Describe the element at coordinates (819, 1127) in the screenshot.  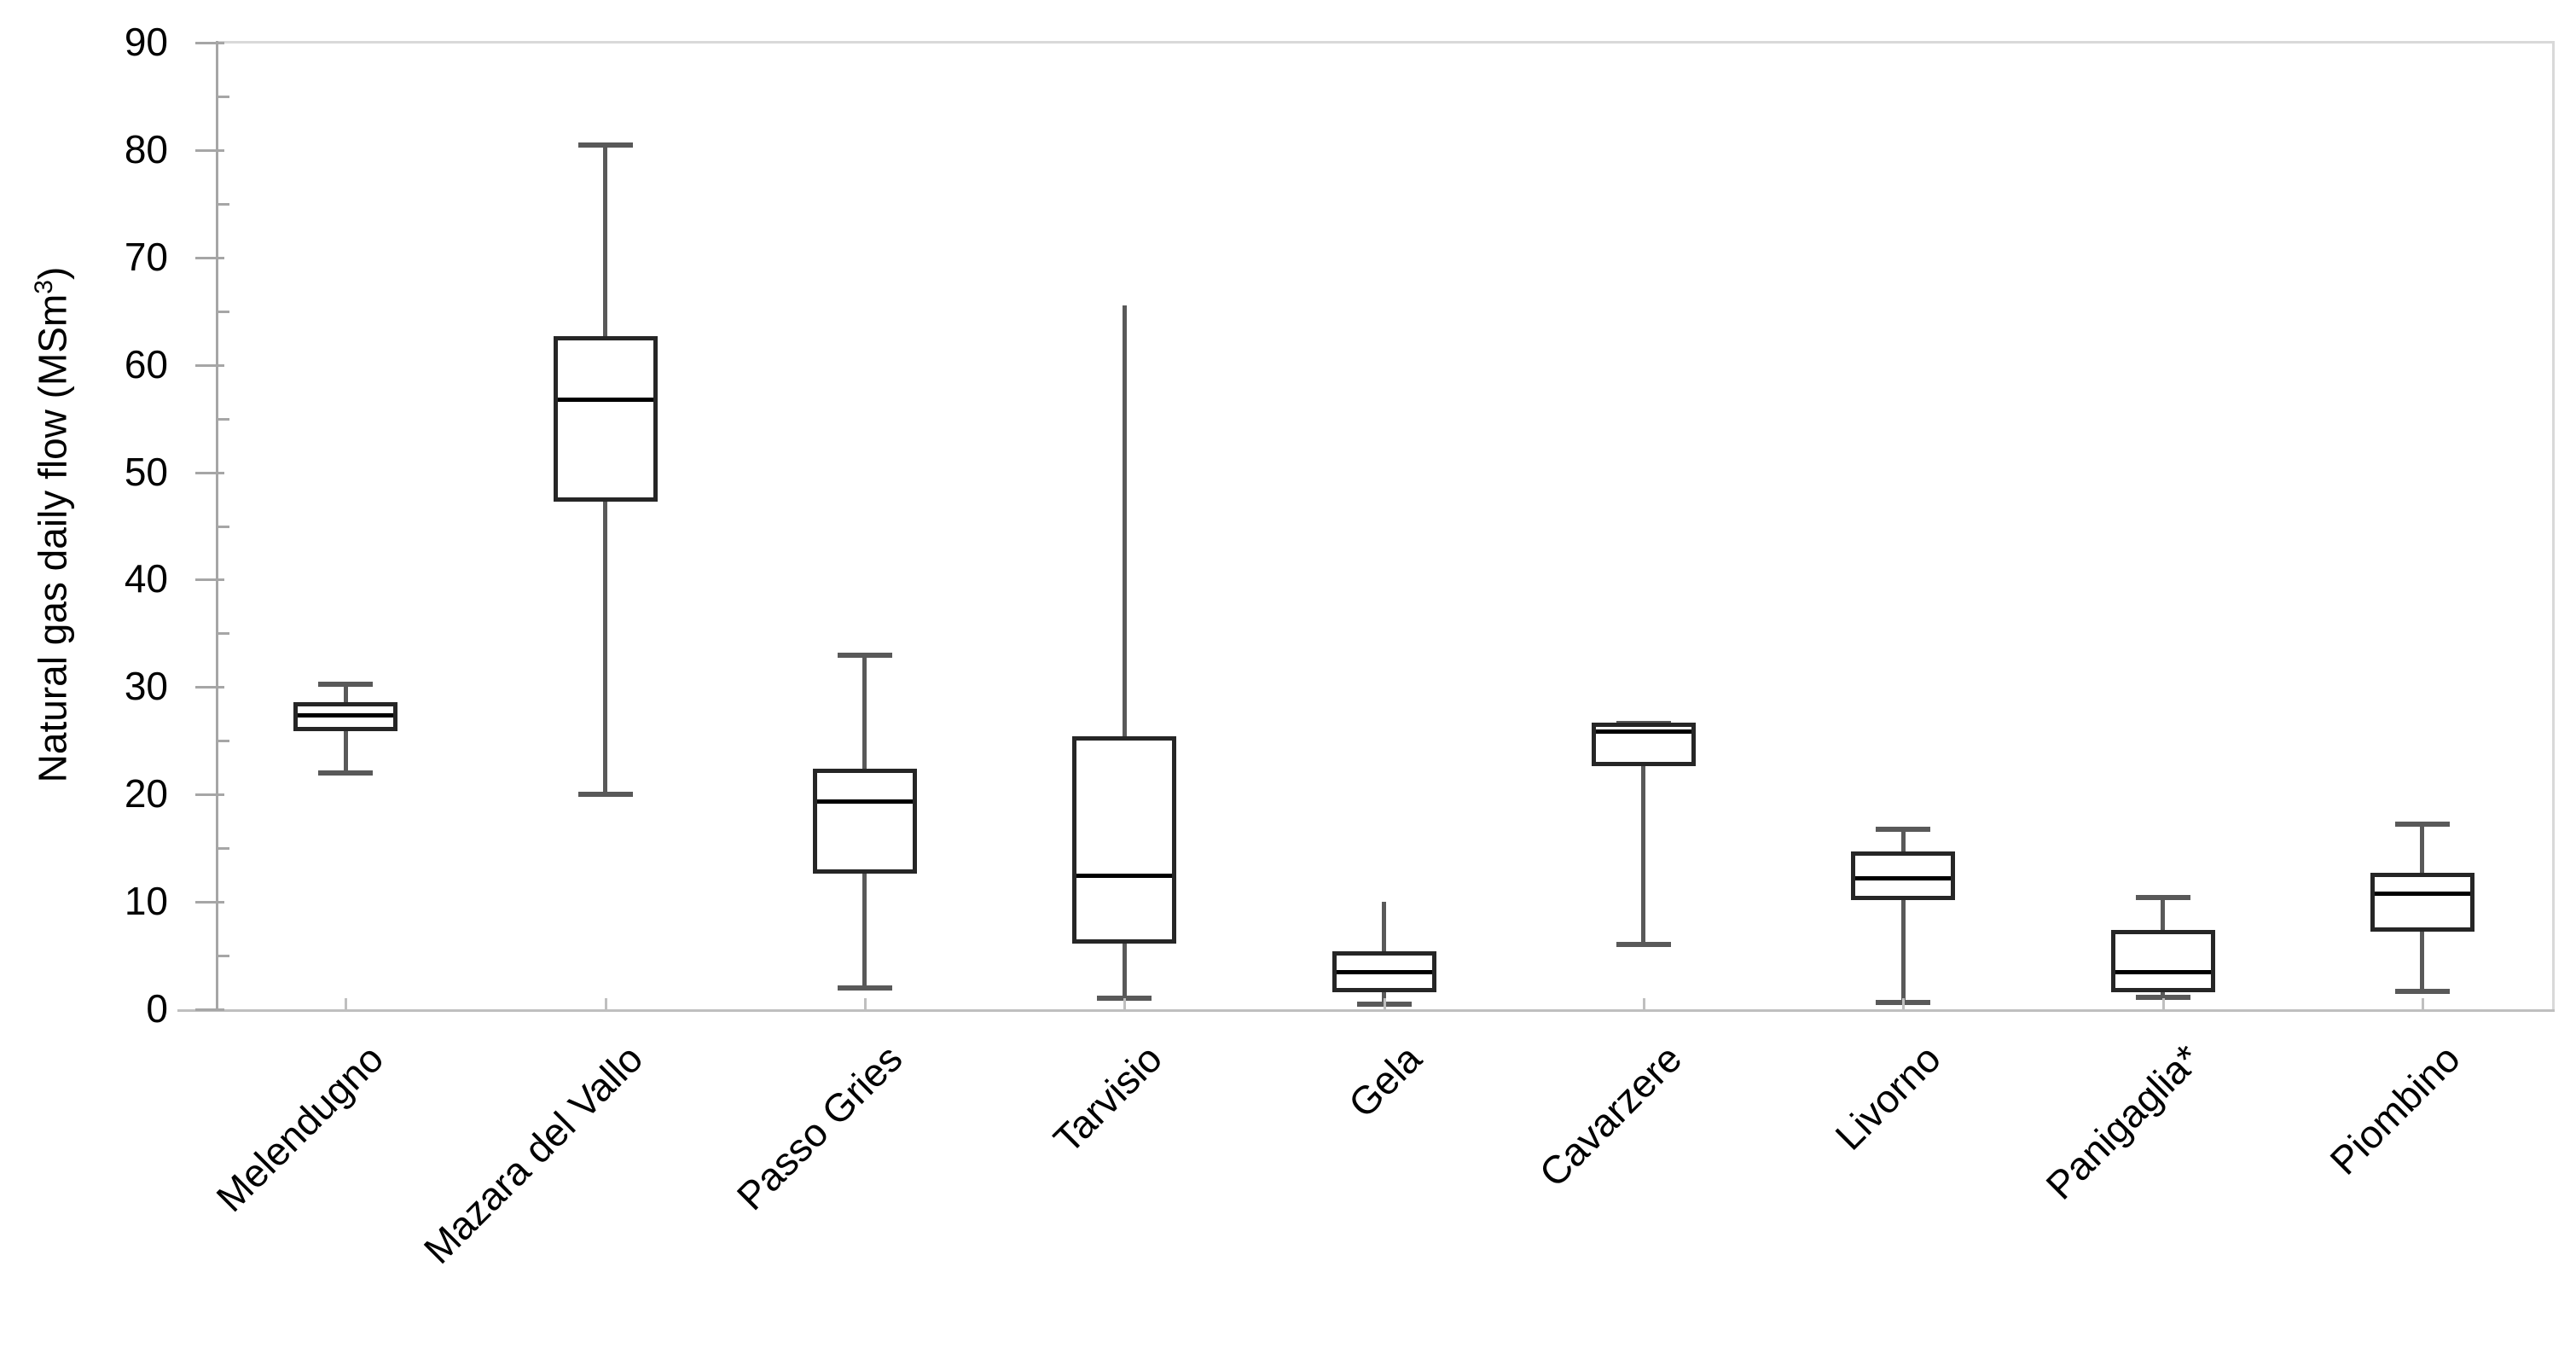
I see `category-label: Passo Gries` at that location.